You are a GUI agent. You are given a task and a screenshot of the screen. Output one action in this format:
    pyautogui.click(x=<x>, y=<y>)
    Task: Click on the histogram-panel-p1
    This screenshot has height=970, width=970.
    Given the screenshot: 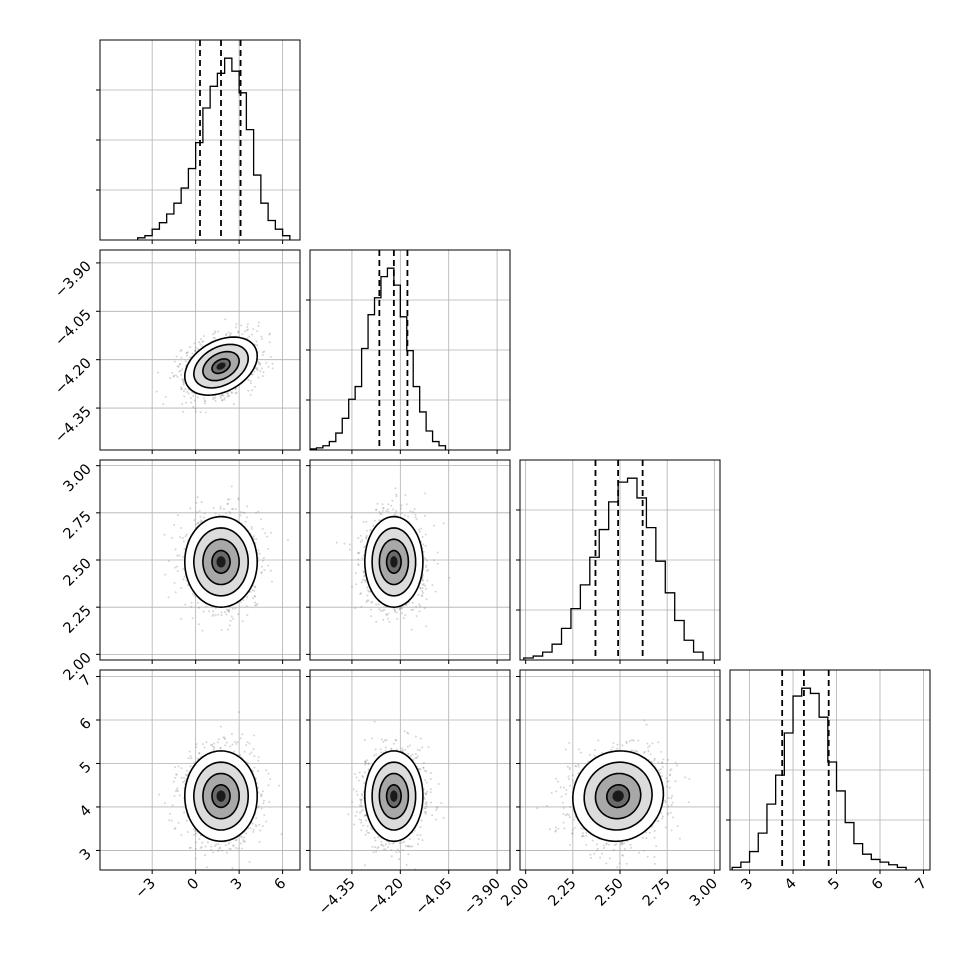 What is the action you would take?
    pyautogui.click(x=408, y=351)
    